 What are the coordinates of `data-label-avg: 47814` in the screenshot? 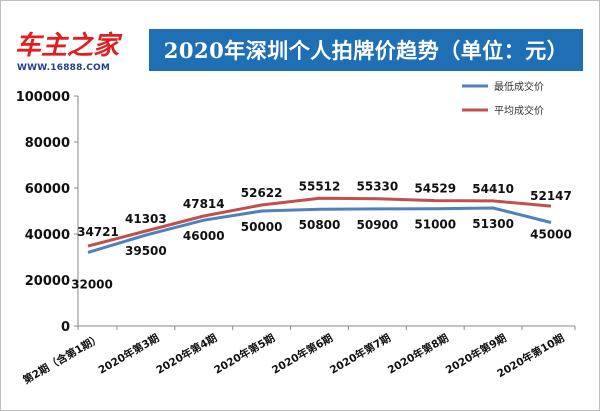 It's located at (204, 204).